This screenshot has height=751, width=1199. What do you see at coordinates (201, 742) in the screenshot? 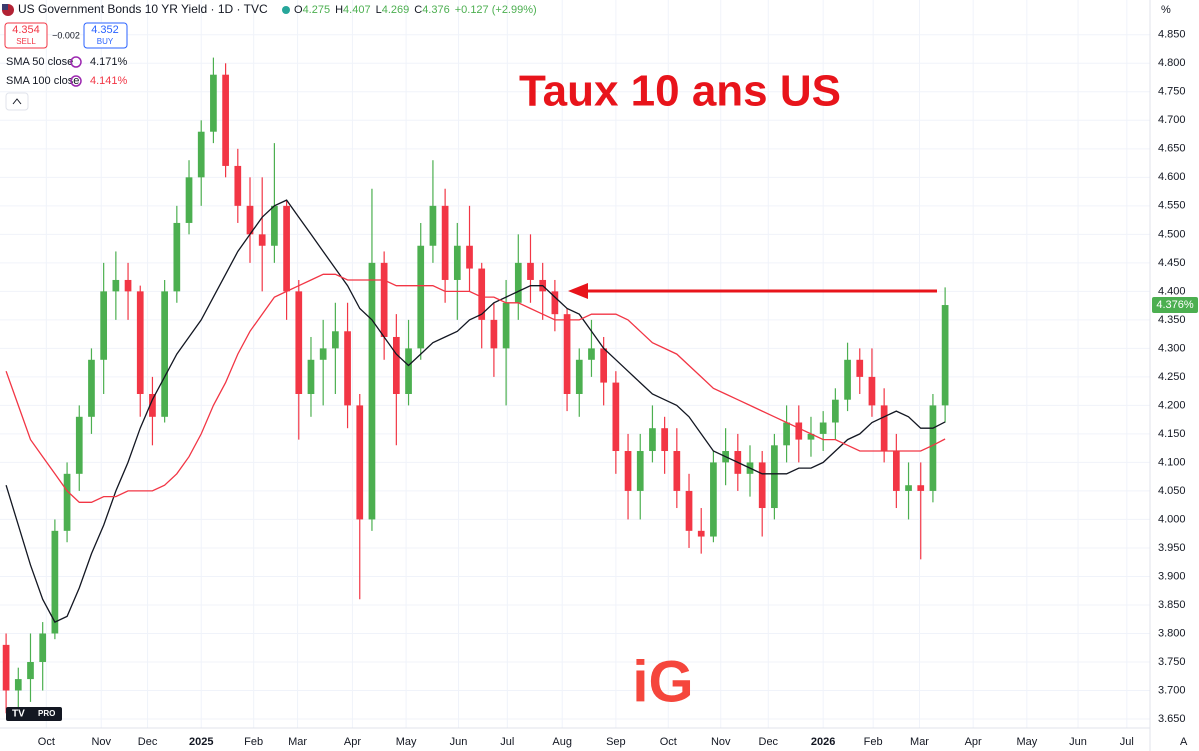
I see `x-tick-label: 2025` at bounding box center [201, 742].